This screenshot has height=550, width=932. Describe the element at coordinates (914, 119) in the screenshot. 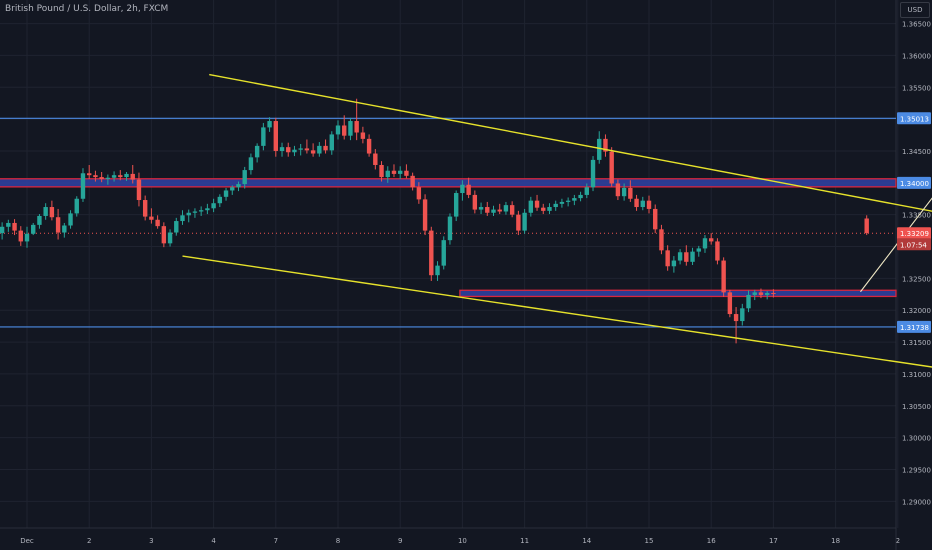

I see `price-axis-label: 1.35013` at that location.